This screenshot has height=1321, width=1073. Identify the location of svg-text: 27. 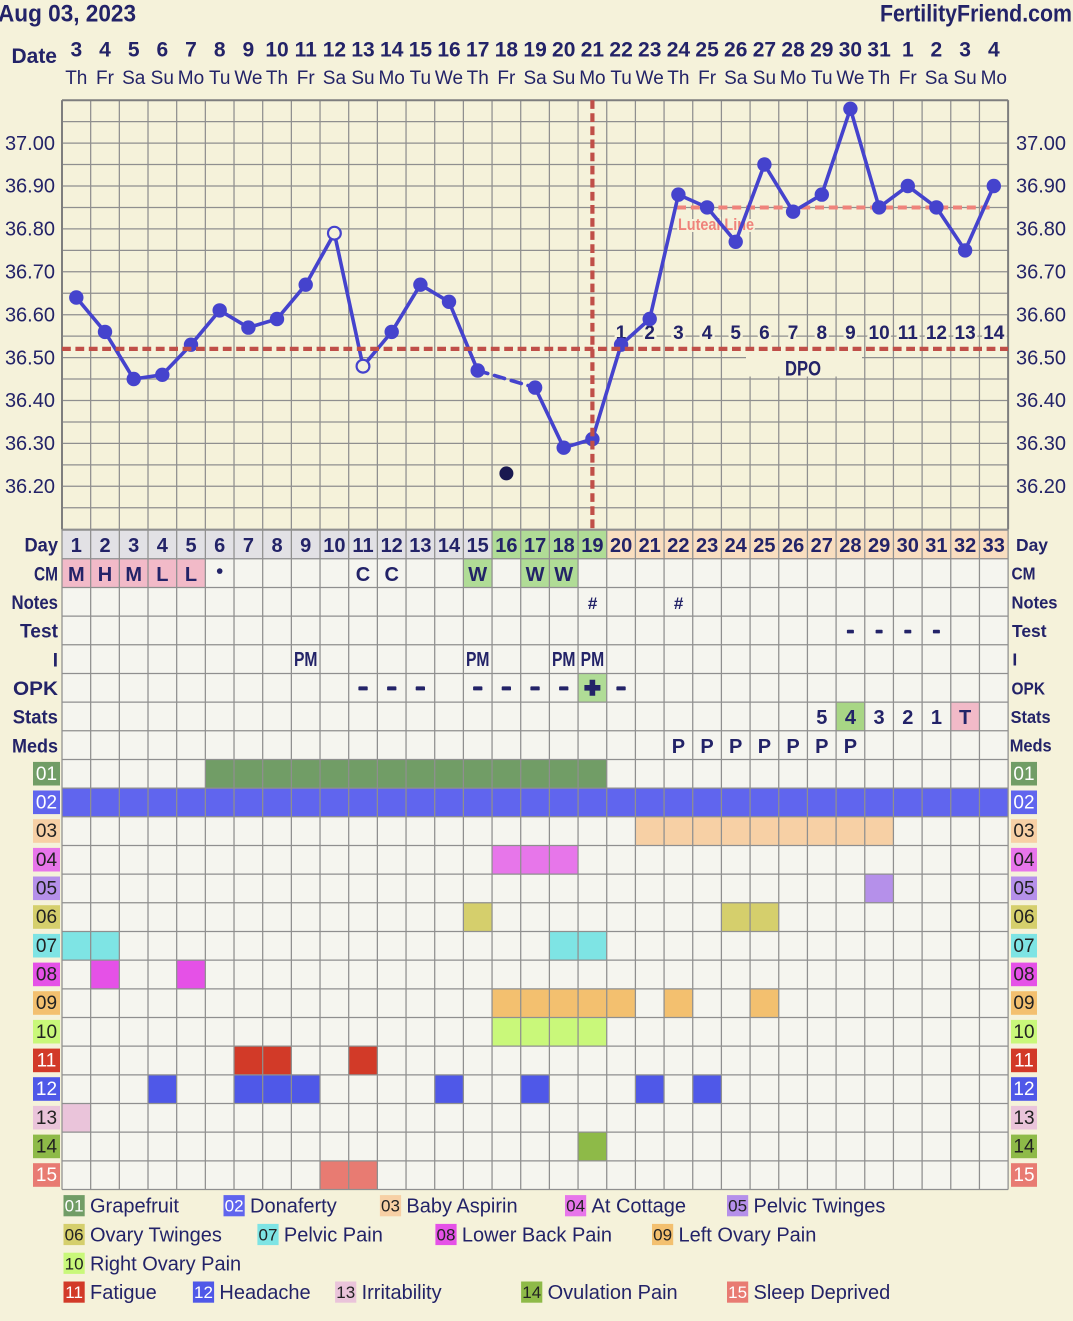
(764, 50).